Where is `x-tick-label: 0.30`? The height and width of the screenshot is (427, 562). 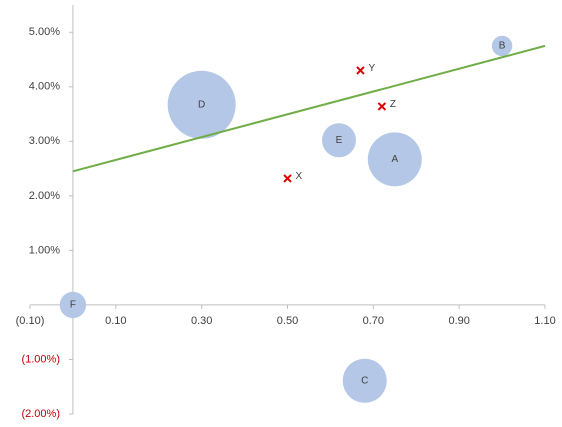 x-tick-label: 0.30 is located at coordinates (201, 321).